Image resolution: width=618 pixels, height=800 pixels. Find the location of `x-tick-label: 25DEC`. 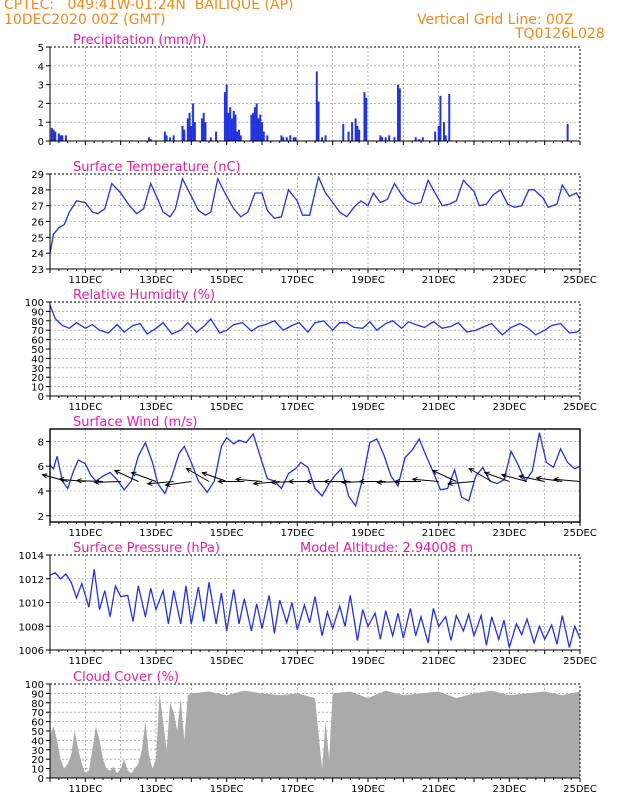

x-tick-label: 25DEC is located at coordinates (580, 661).